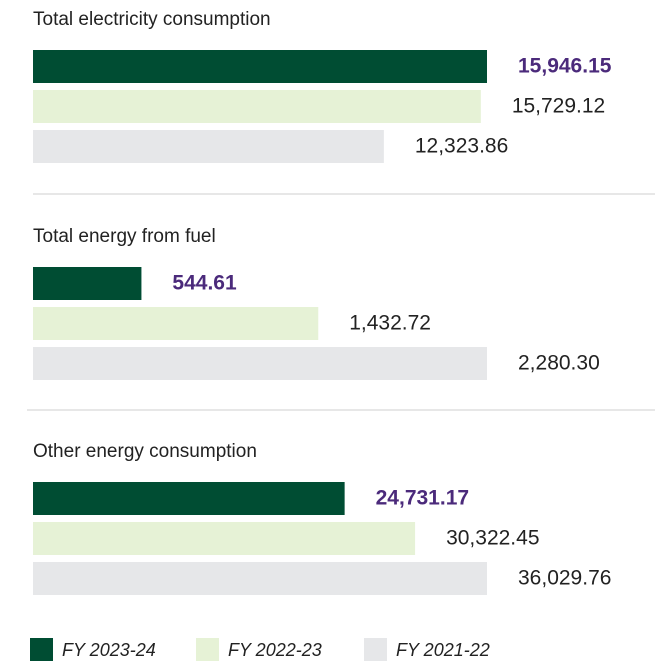 Image resolution: width=655 pixels, height=661 pixels. I want to click on value-label: 15,729.12, so click(558, 106).